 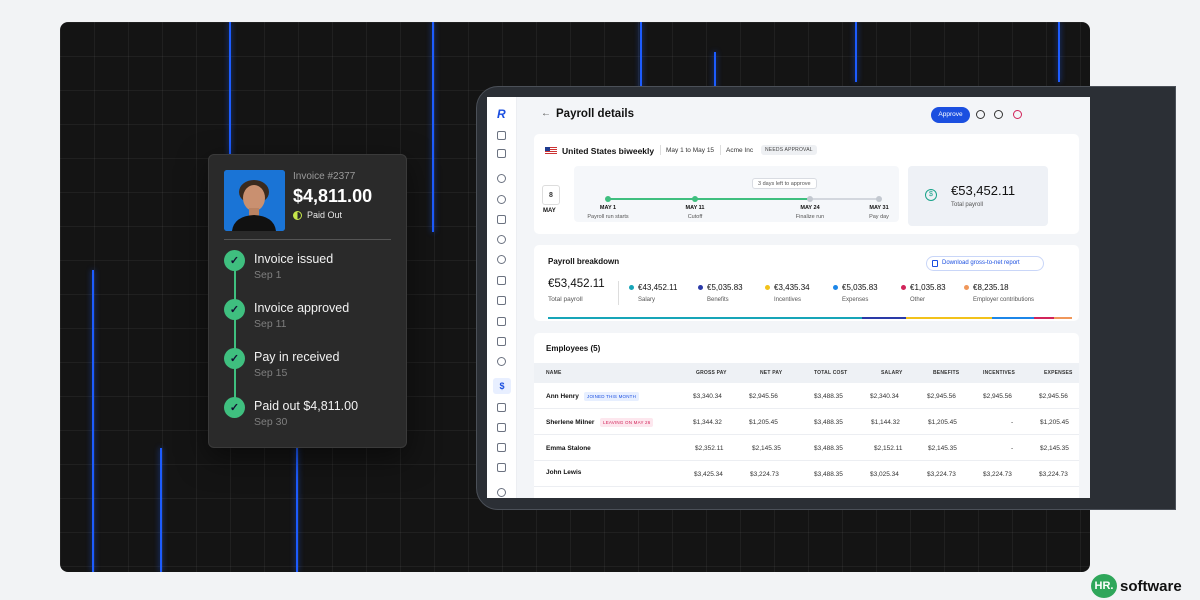 I want to click on expenses-dot, so click(x=835, y=287).